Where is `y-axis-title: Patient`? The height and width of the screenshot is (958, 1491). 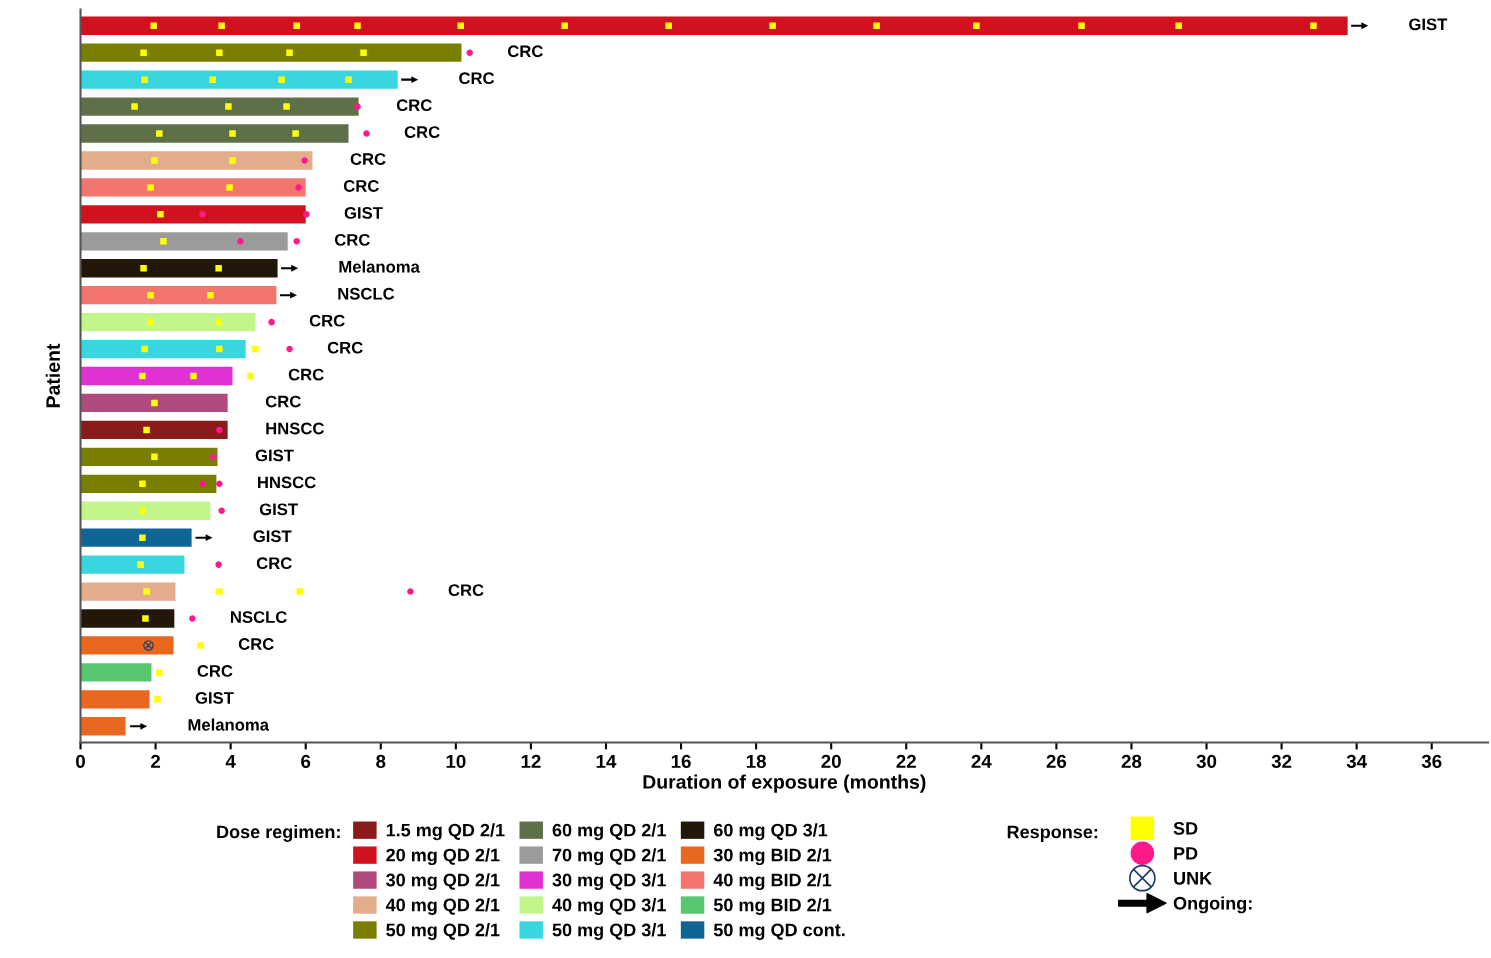
y-axis-title: Patient is located at coordinates (52, 375).